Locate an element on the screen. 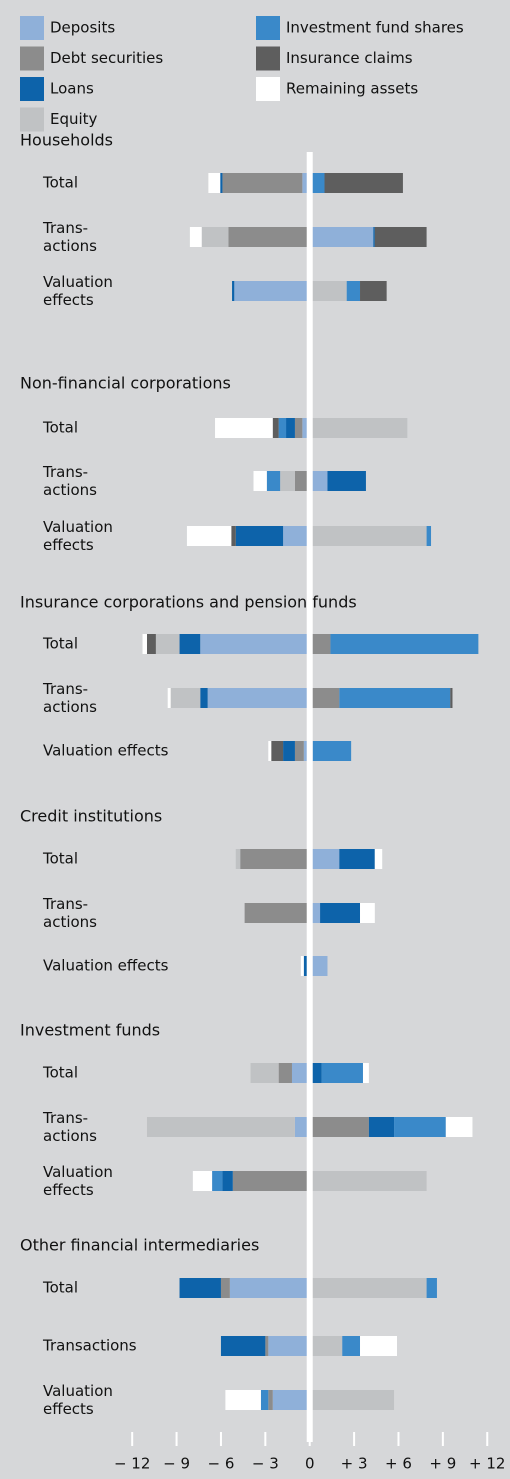 Image resolution: width=510 pixels, height=1479 pixels. row-label: Transactions is located at coordinates (89, 1346).